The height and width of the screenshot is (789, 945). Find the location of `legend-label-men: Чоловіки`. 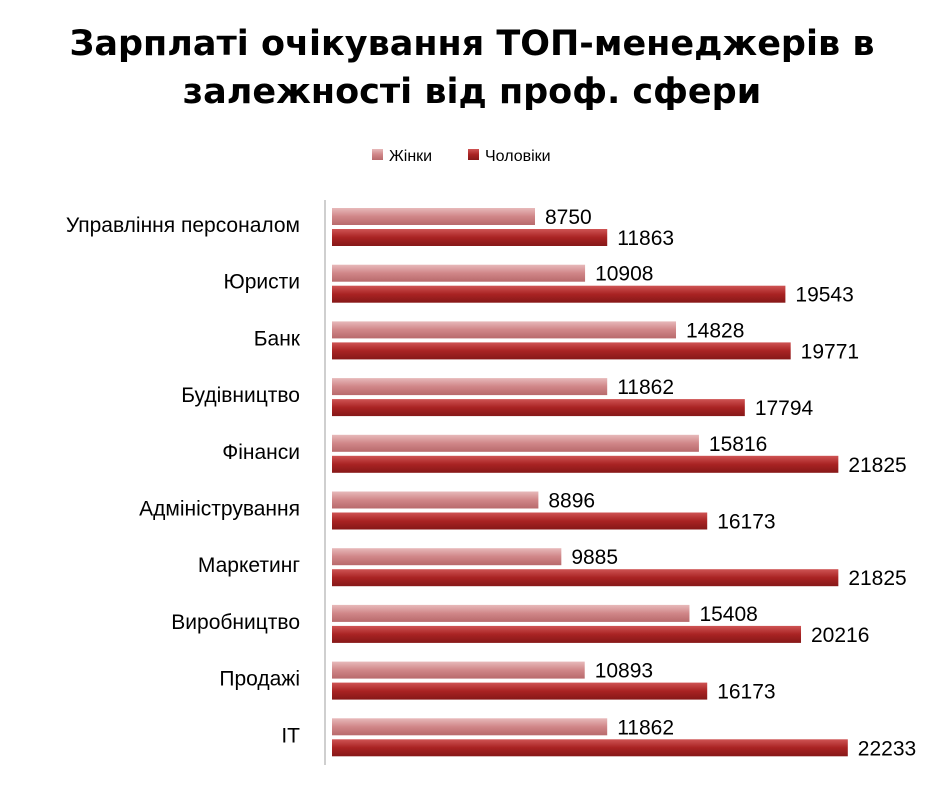

legend-label-men: Чоловіки is located at coordinates (518, 156).